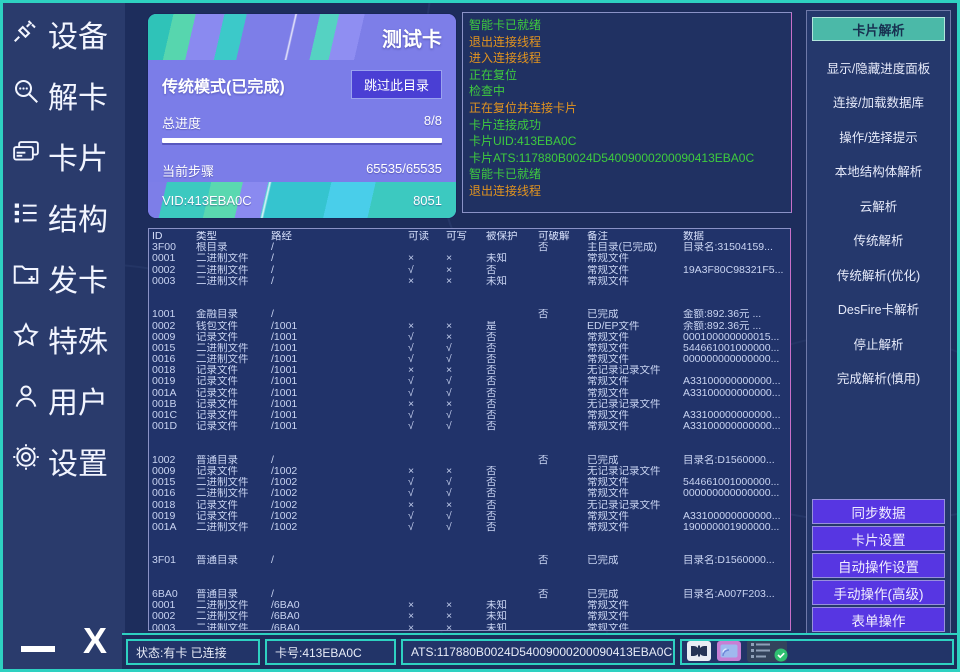 The width and height of the screenshot is (960, 672). I want to click on sidebar-item-issue: 发卡, so click(64, 277).